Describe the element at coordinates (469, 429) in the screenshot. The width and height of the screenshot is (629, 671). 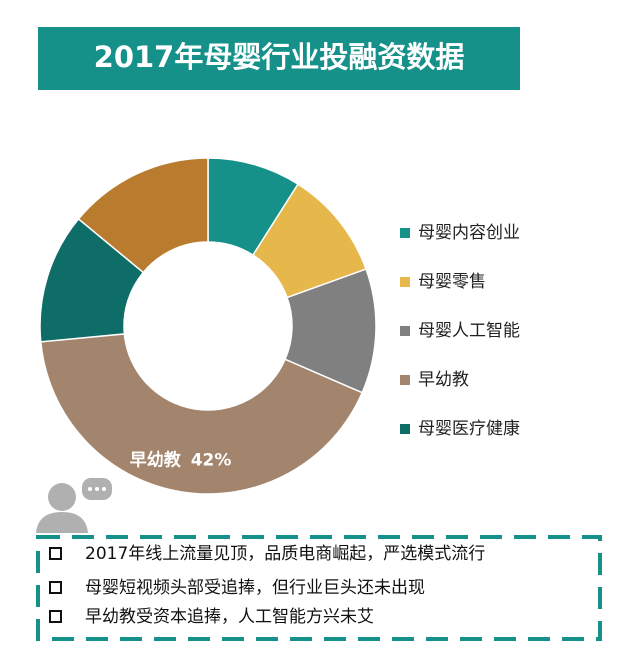
I see `legend-label: 母婴医疗健康` at that location.